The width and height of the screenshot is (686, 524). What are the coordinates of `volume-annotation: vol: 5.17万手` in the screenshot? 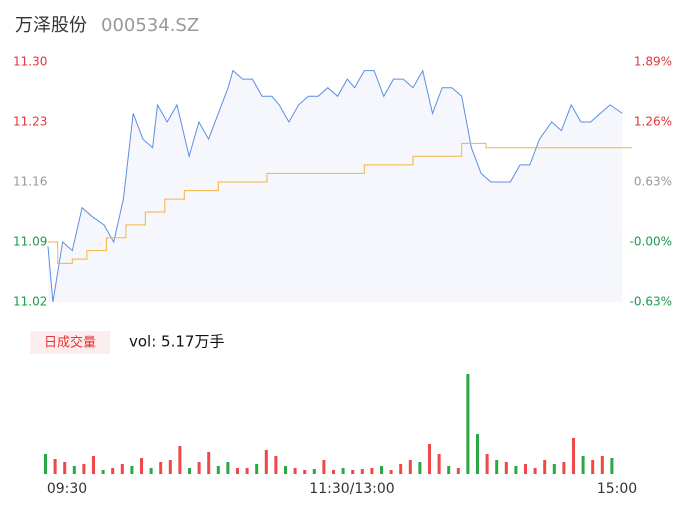 It's located at (176, 342).